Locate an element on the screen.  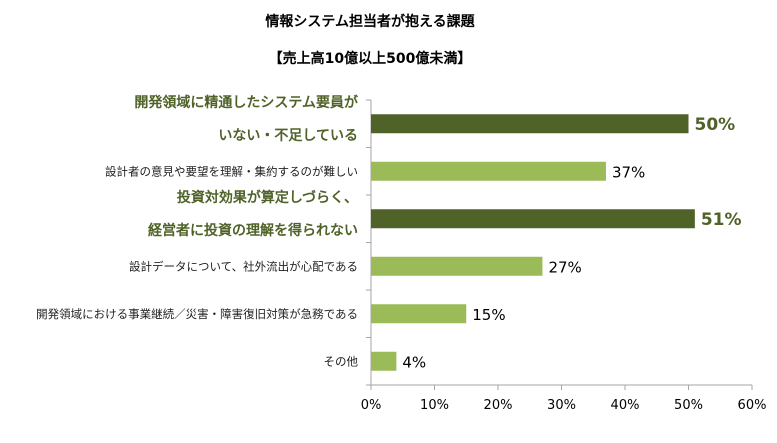
data-label: 37% is located at coordinates (628, 172).